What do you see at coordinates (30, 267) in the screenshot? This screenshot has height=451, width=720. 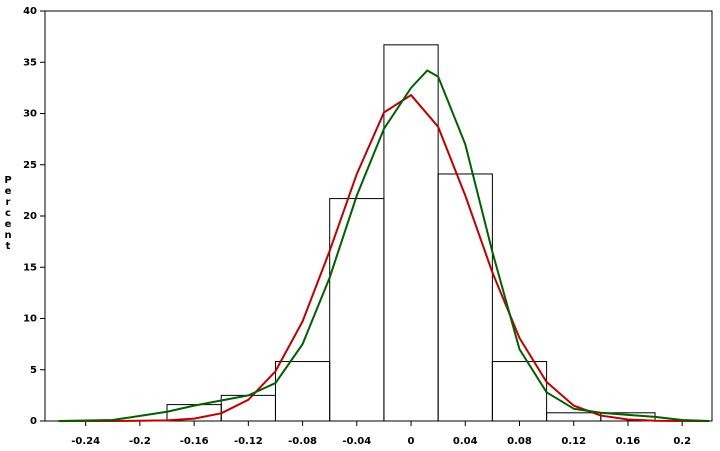 I see `y-tick-label: 15` at bounding box center [30, 267].